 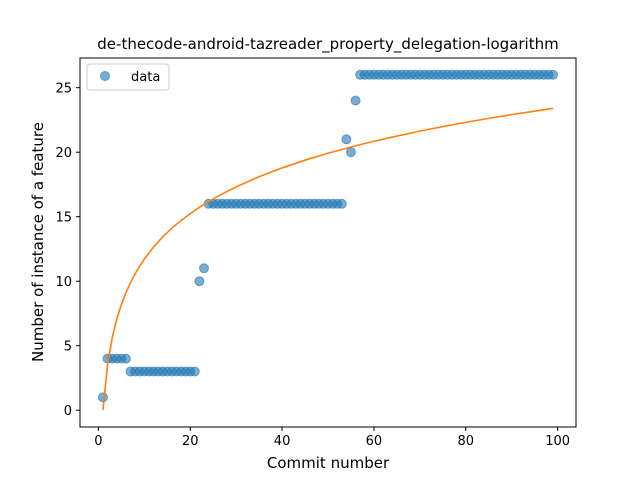 What do you see at coordinates (63, 282) in the screenshot?
I see `y-tick-label: 10` at bounding box center [63, 282].